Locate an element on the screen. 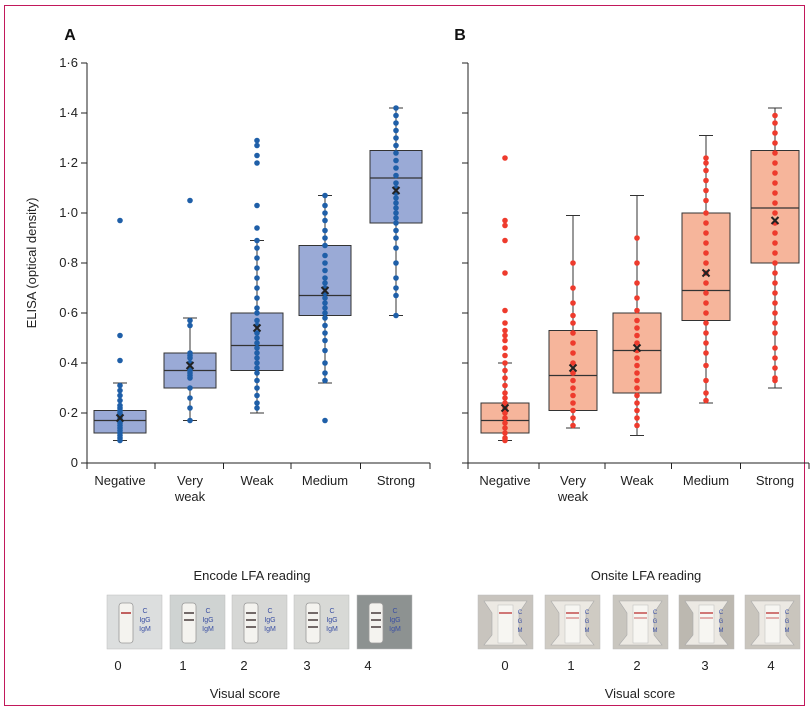 The width and height of the screenshot is (811, 713). x-tick-label: Very is located at coordinates (573, 480).